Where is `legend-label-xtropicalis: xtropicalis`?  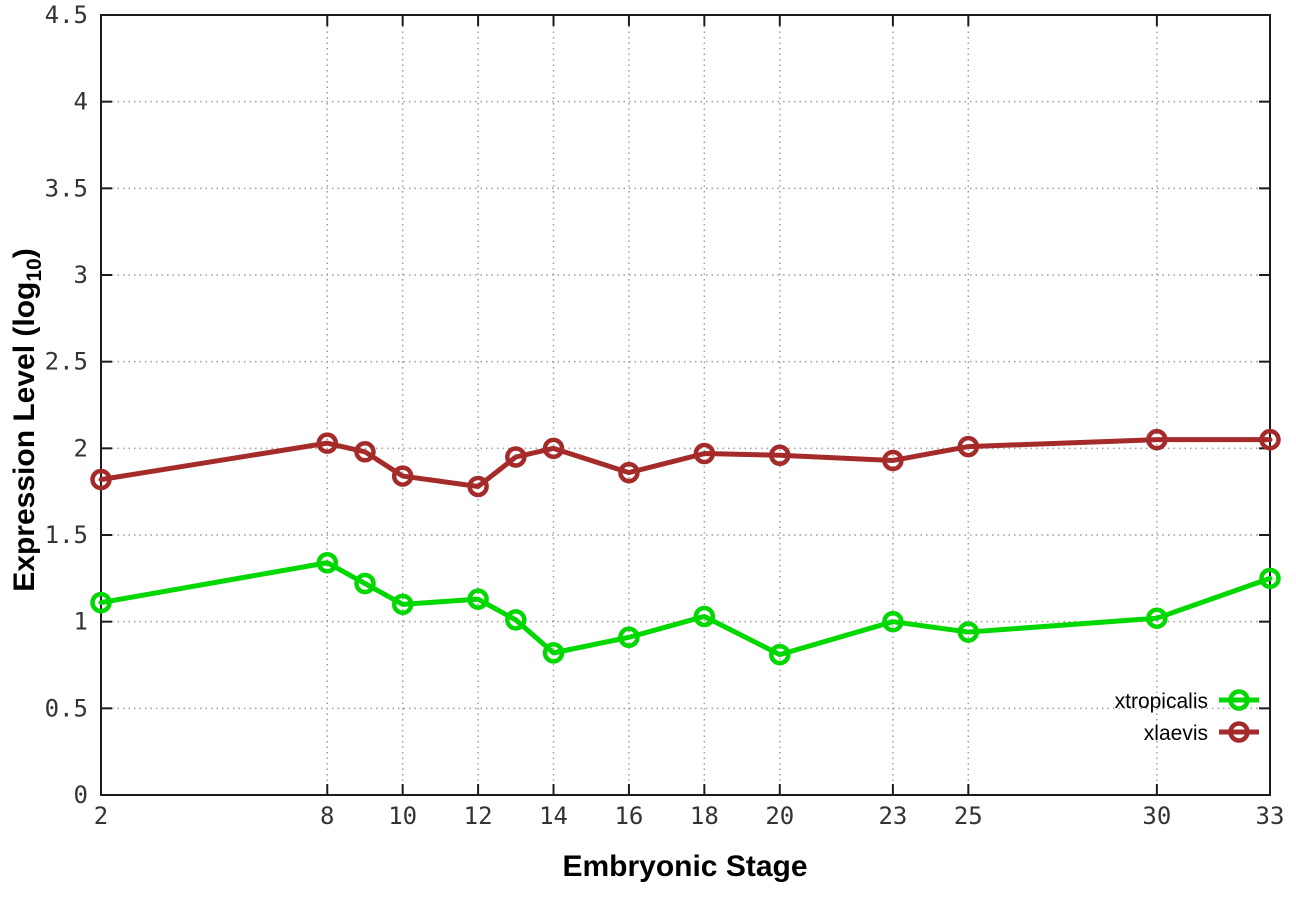
legend-label-xtropicalis: xtropicalis is located at coordinates (1161, 701).